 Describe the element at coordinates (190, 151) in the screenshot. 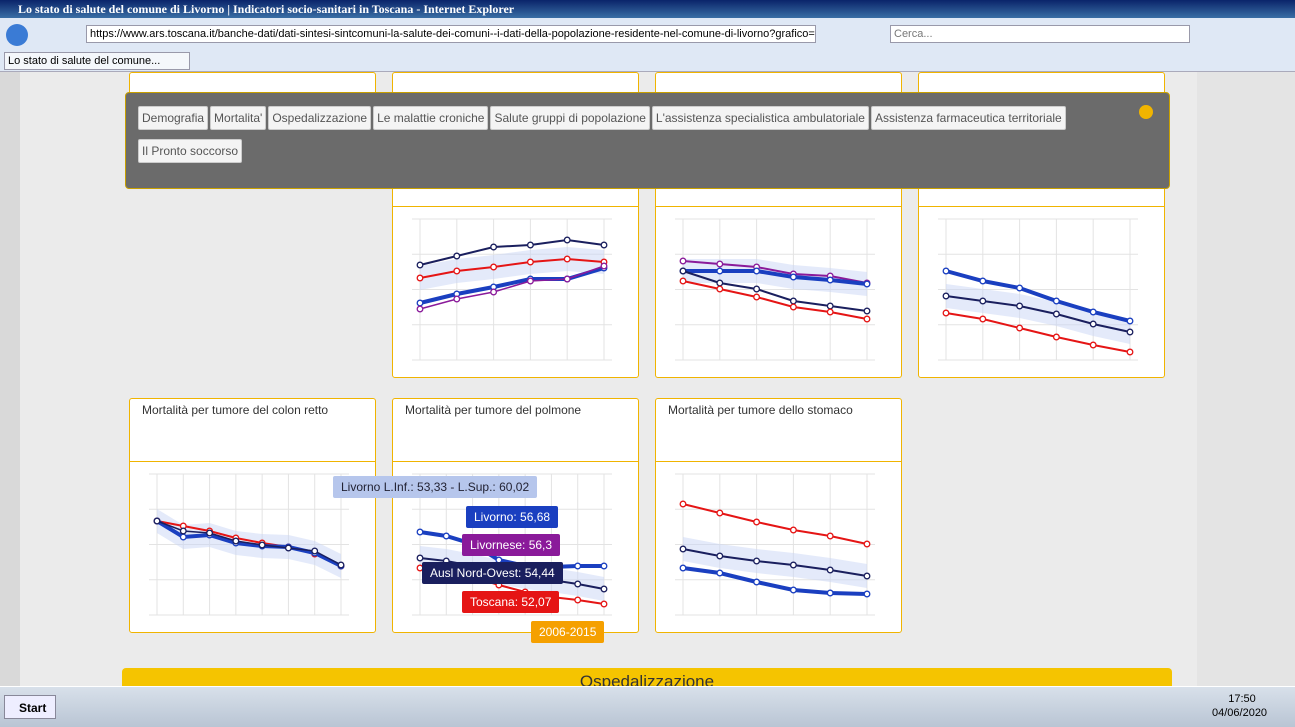

I see `menu-button: Il Pronto soccorso` at that location.